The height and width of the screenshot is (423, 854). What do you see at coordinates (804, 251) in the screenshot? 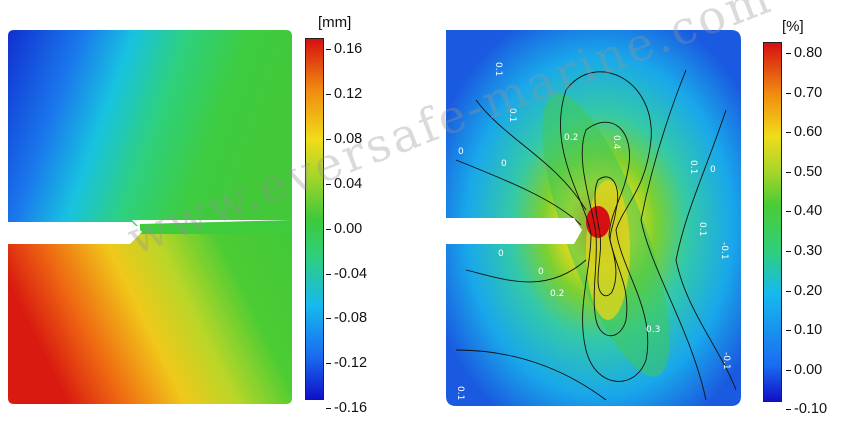
I see `right-tick-label: 0.30` at bounding box center [804, 251].